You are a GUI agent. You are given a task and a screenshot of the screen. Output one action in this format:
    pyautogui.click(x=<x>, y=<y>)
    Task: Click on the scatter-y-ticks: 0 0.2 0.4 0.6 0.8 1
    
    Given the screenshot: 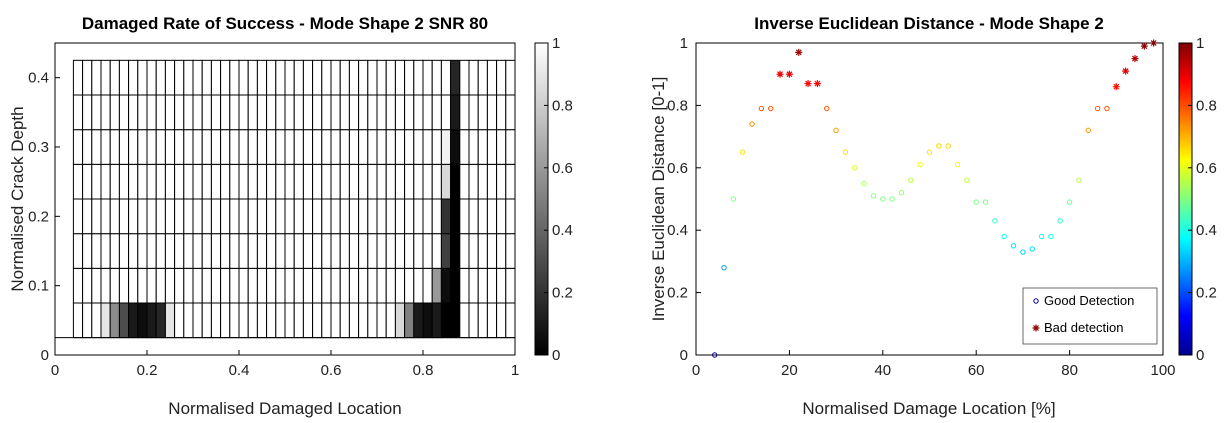 What is the action you would take?
    pyautogui.click(x=684, y=199)
    